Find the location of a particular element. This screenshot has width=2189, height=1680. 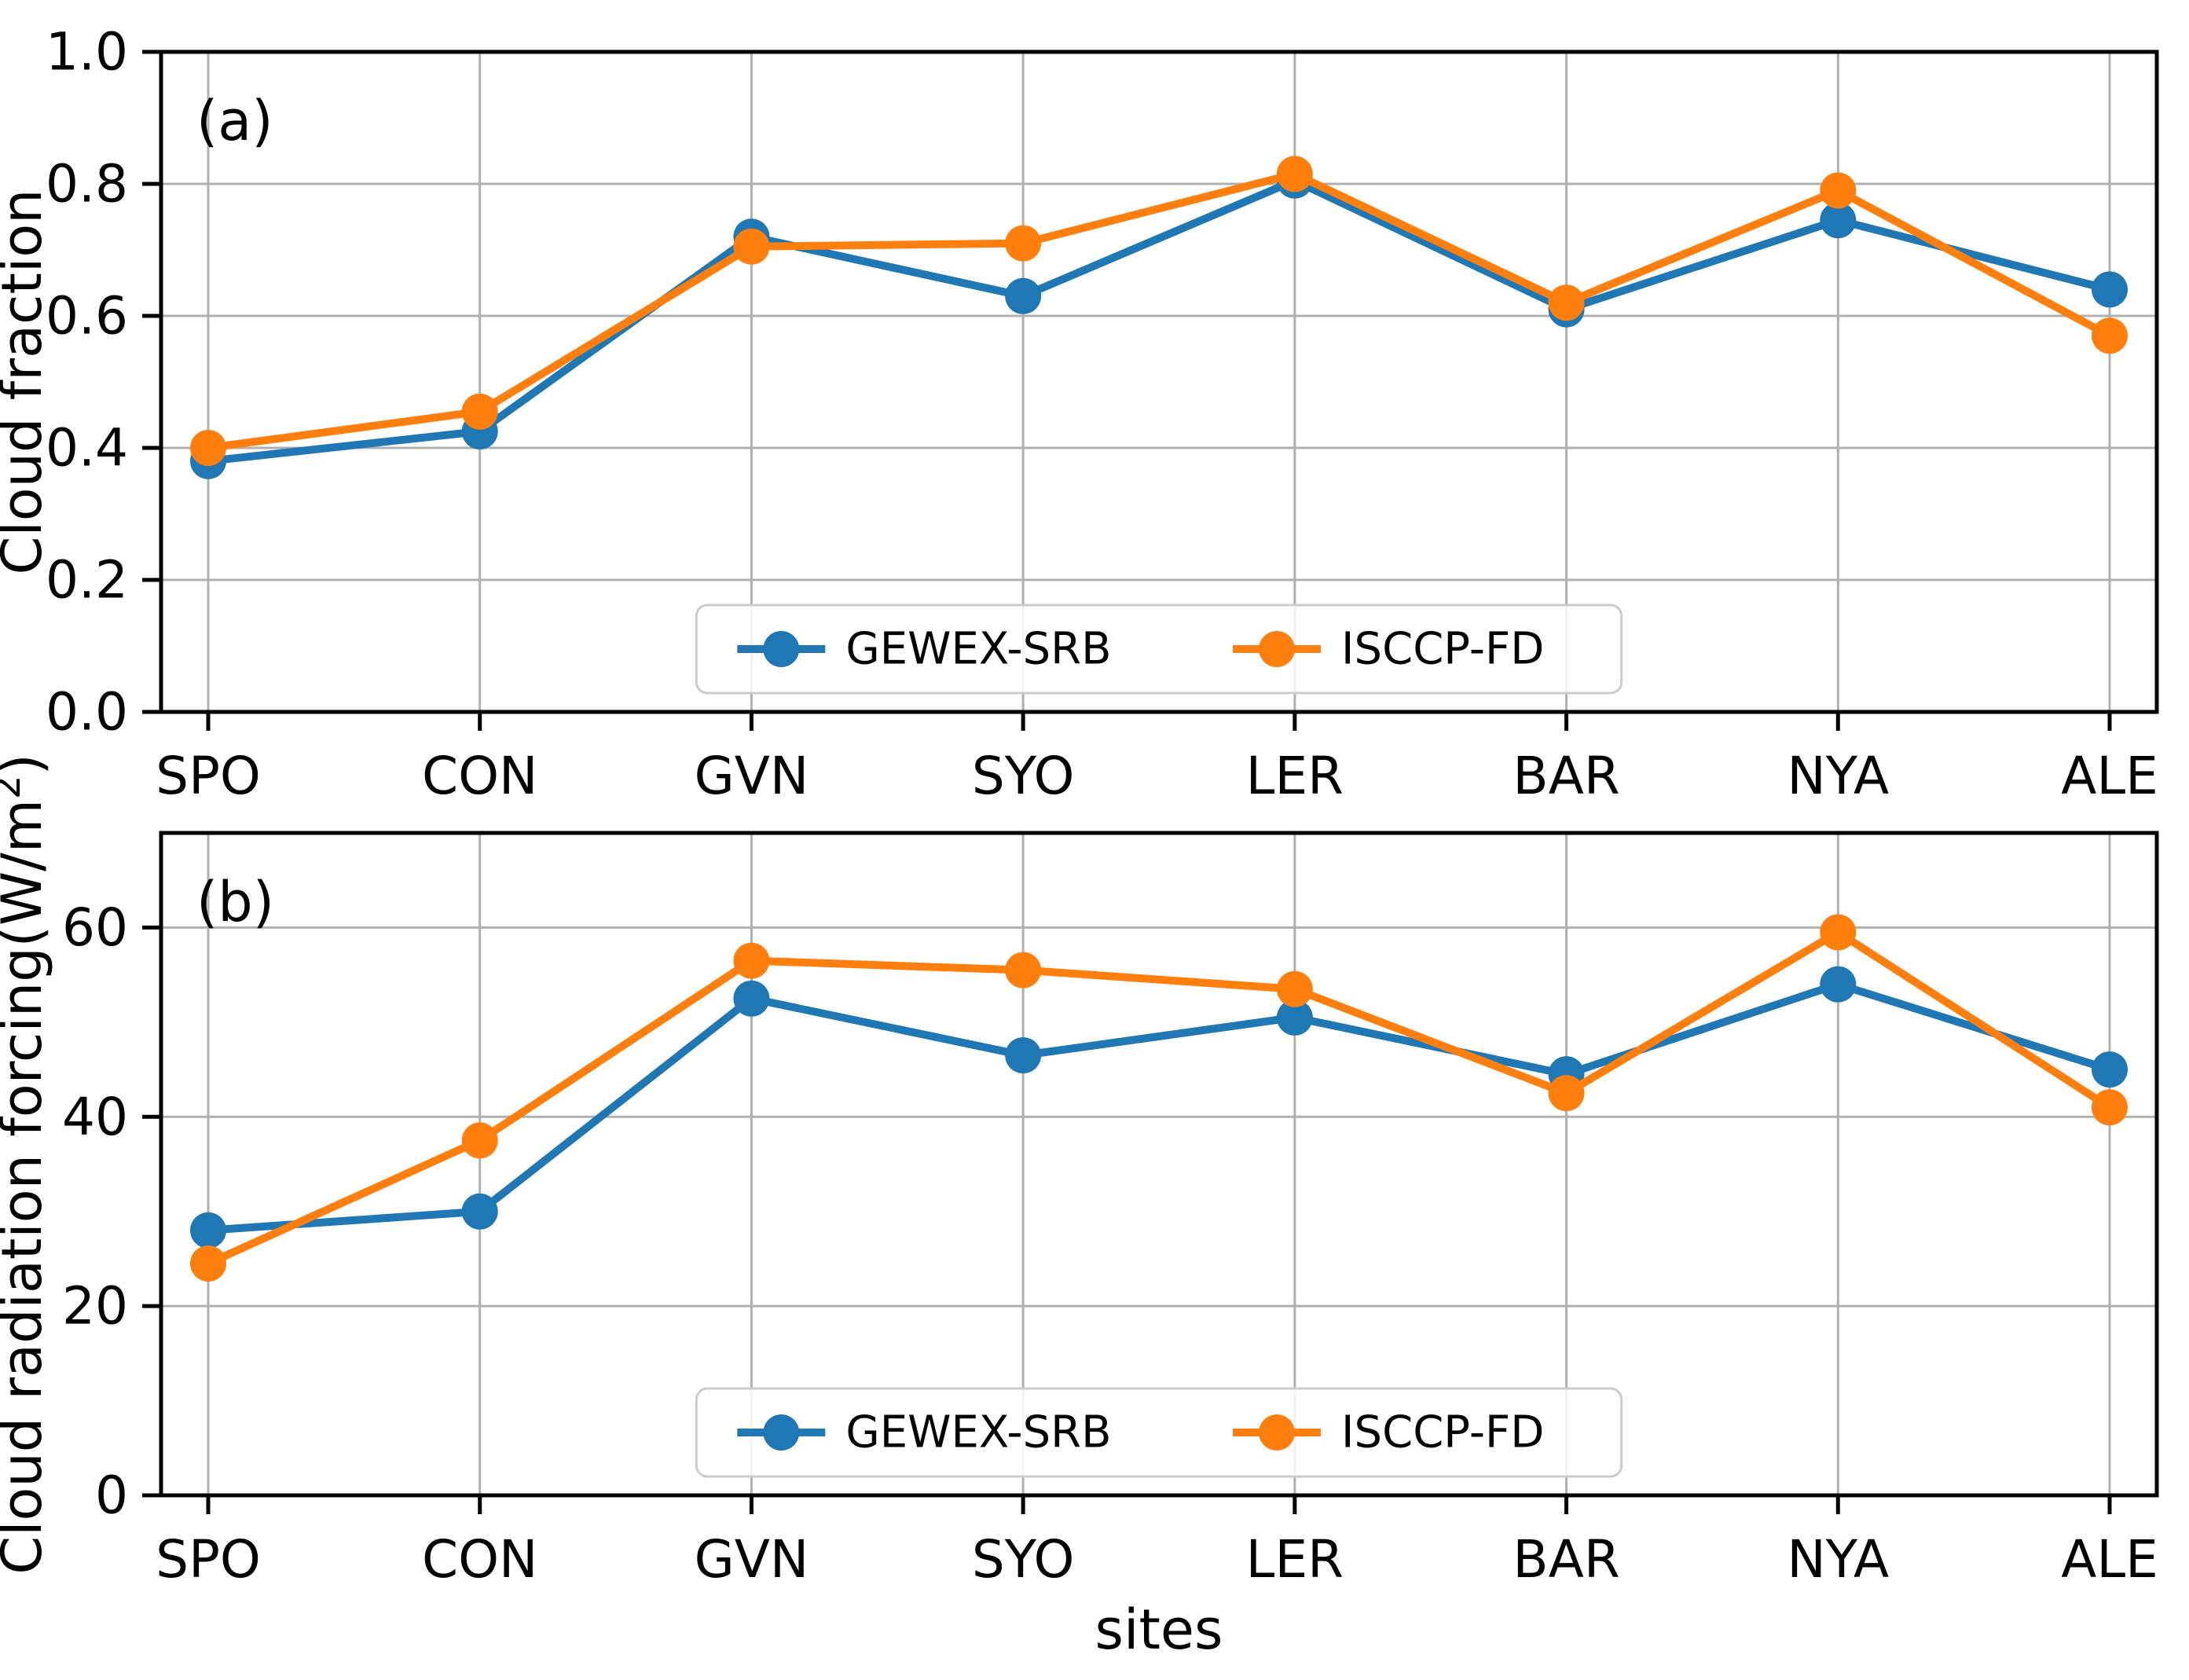

y-tick-label: 0.4 is located at coordinates (87, 448).